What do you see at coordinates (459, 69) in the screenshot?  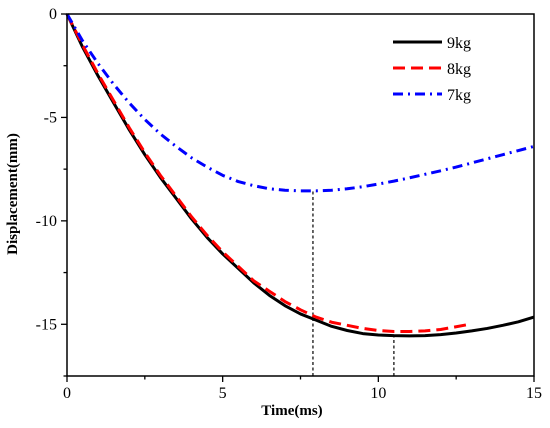 I see `legend-label-8kg: 8kg` at bounding box center [459, 69].